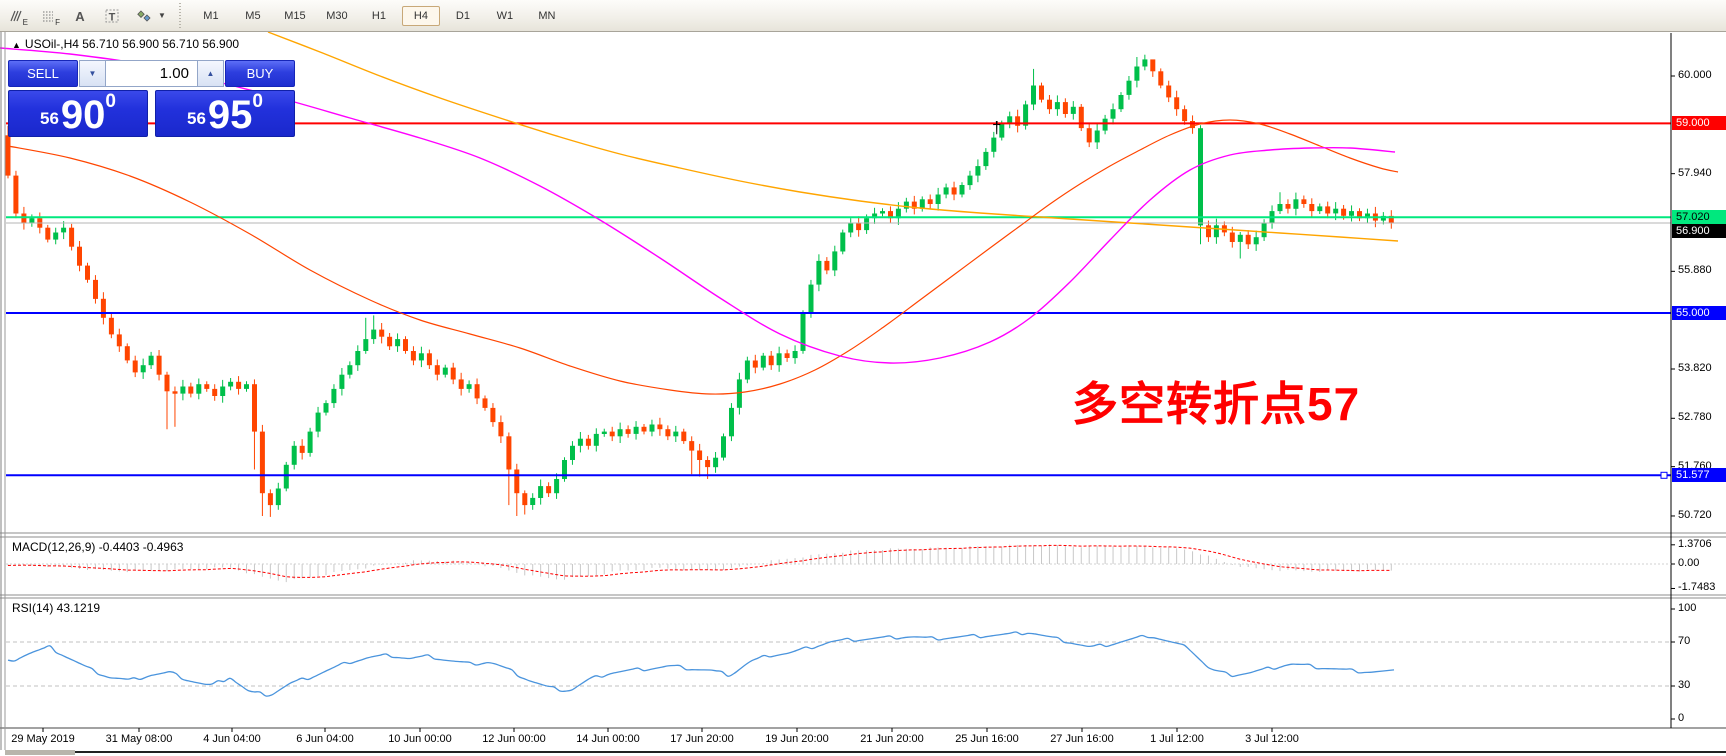  I want to click on buy-price-small: 56, so click(196, 118).